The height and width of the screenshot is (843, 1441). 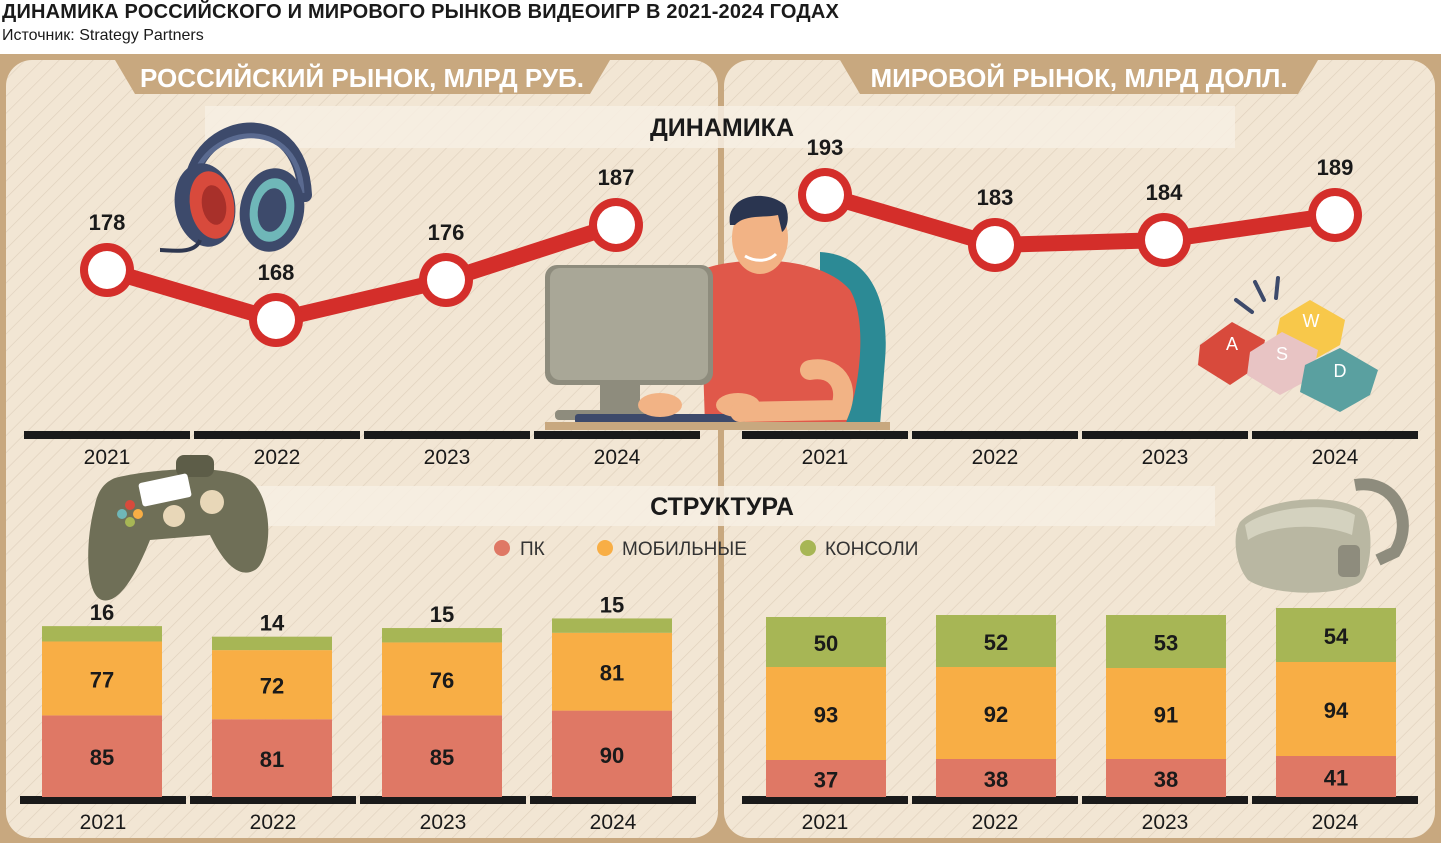 What do you see at coordinates (1311, 321) in the screenshot?
I see `key-w: W` at bounding box center [1311, 321].